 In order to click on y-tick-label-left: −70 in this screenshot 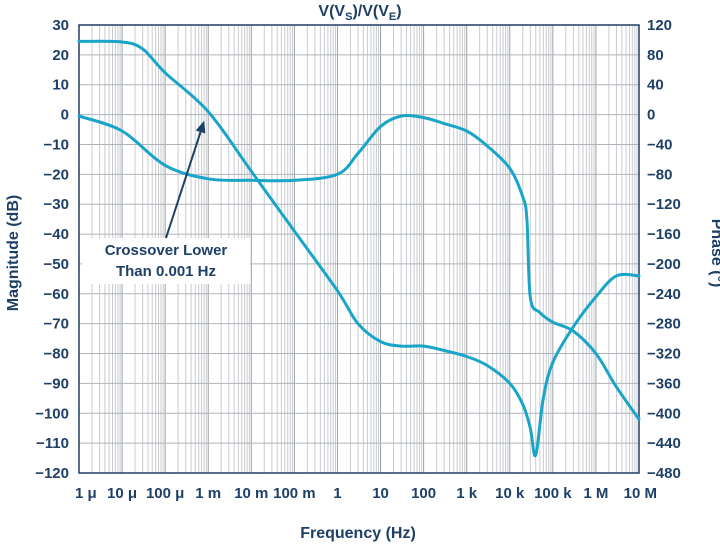, I will do `click(56, 324)`.